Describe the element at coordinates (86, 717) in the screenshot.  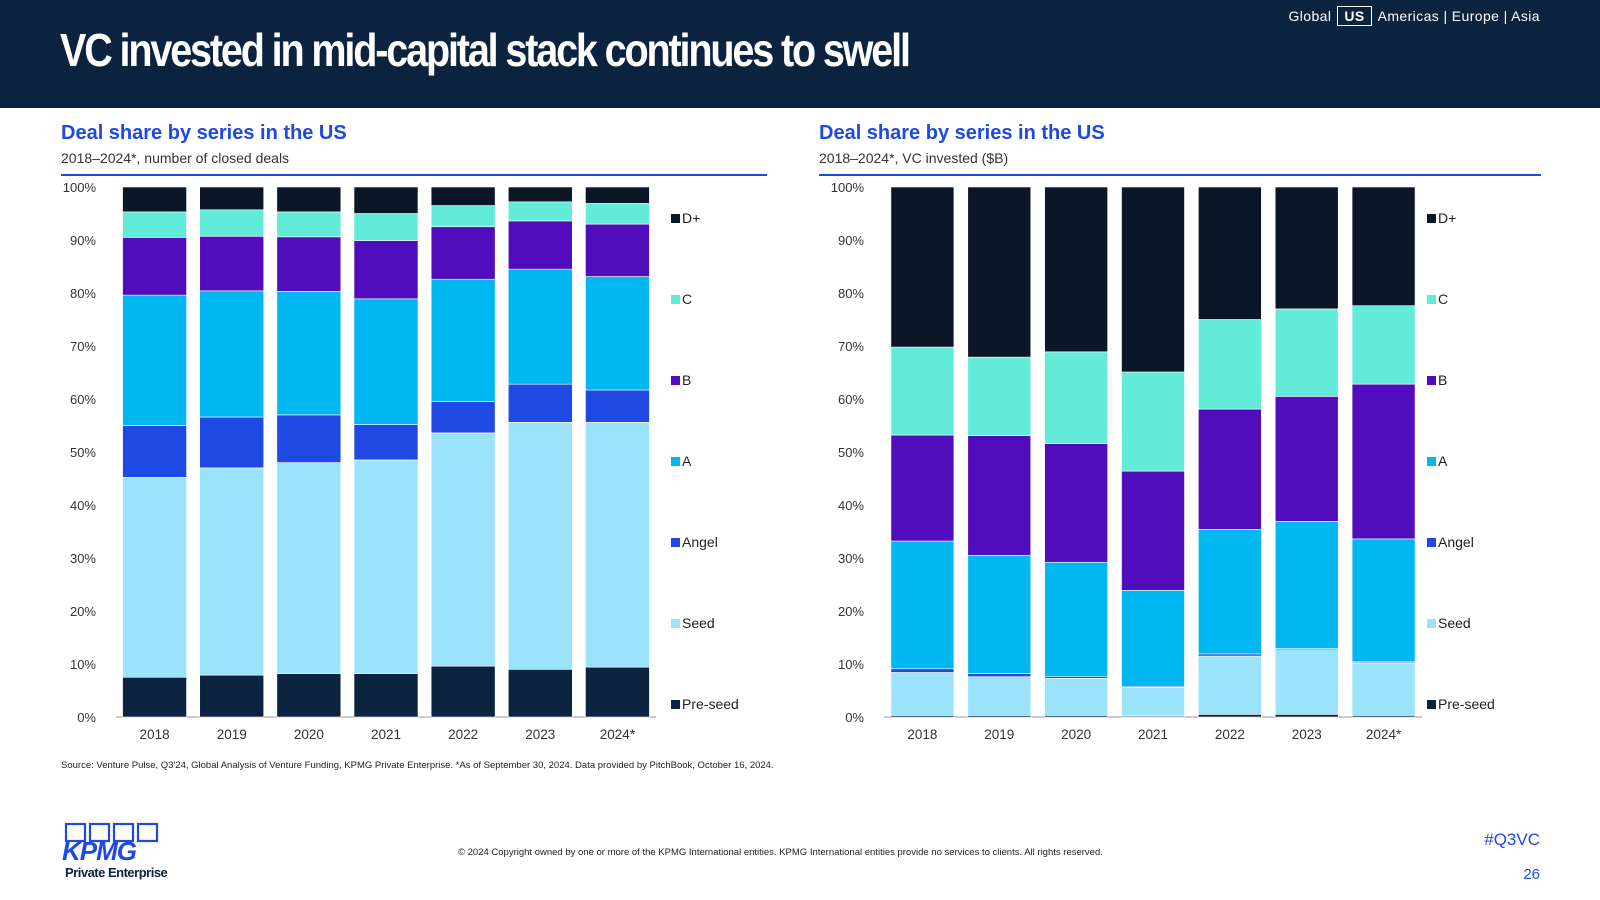
I see `y-tick-label: 0%` at that location.